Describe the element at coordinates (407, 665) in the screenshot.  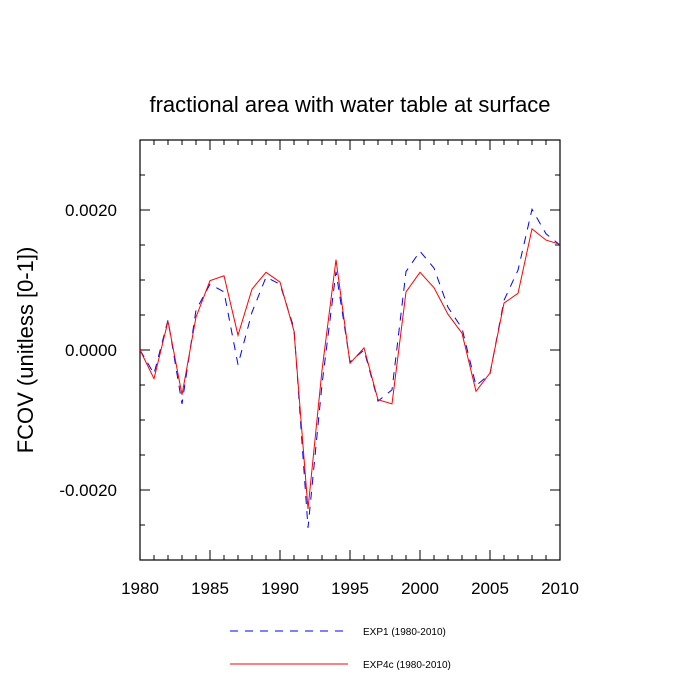
I see `legend-label-2: EXP4c (1980-2010)` at that location.